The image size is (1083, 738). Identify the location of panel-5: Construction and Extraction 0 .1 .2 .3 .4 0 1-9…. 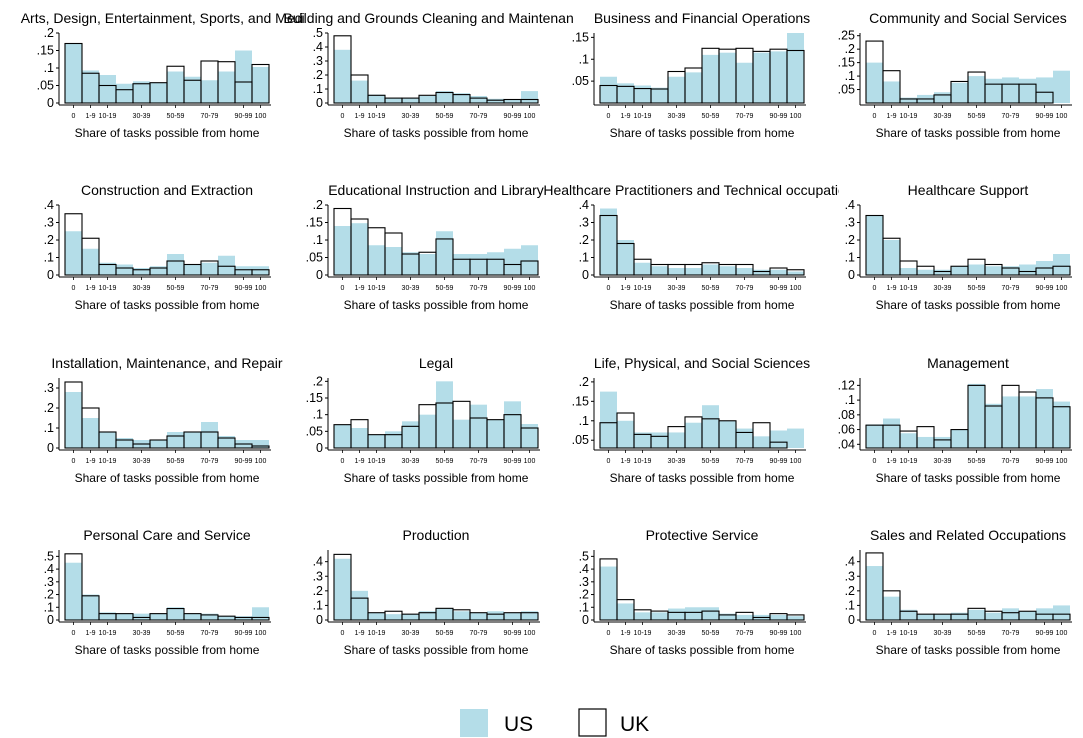
(157, 247).